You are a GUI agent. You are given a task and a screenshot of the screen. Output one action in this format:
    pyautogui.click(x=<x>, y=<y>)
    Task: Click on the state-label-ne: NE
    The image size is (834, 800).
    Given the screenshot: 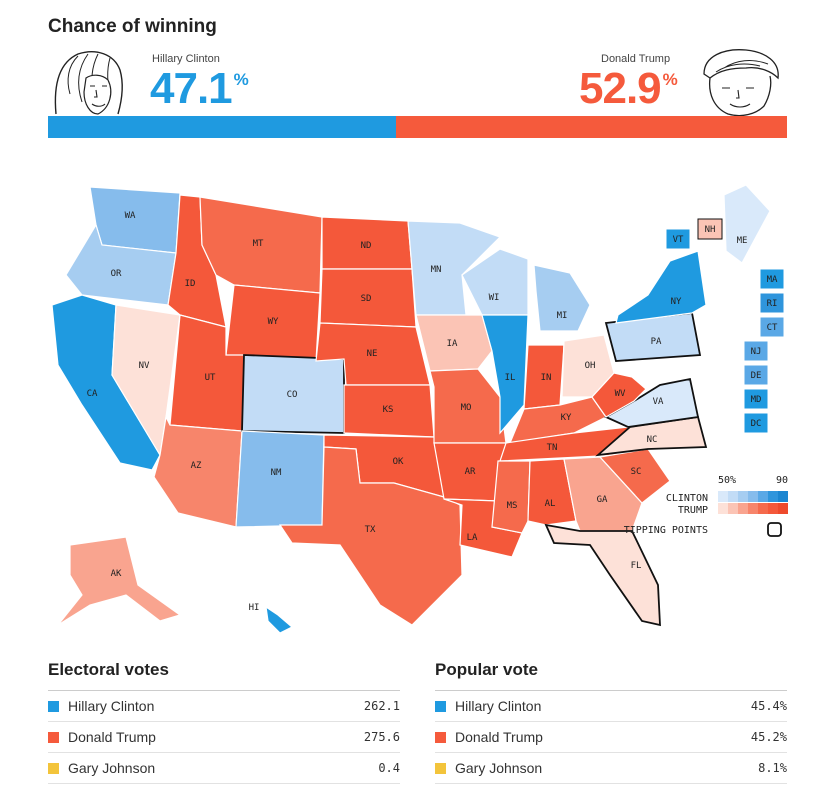 What is the action you would take?
    pyautogui.click(x=372, y=354)
    